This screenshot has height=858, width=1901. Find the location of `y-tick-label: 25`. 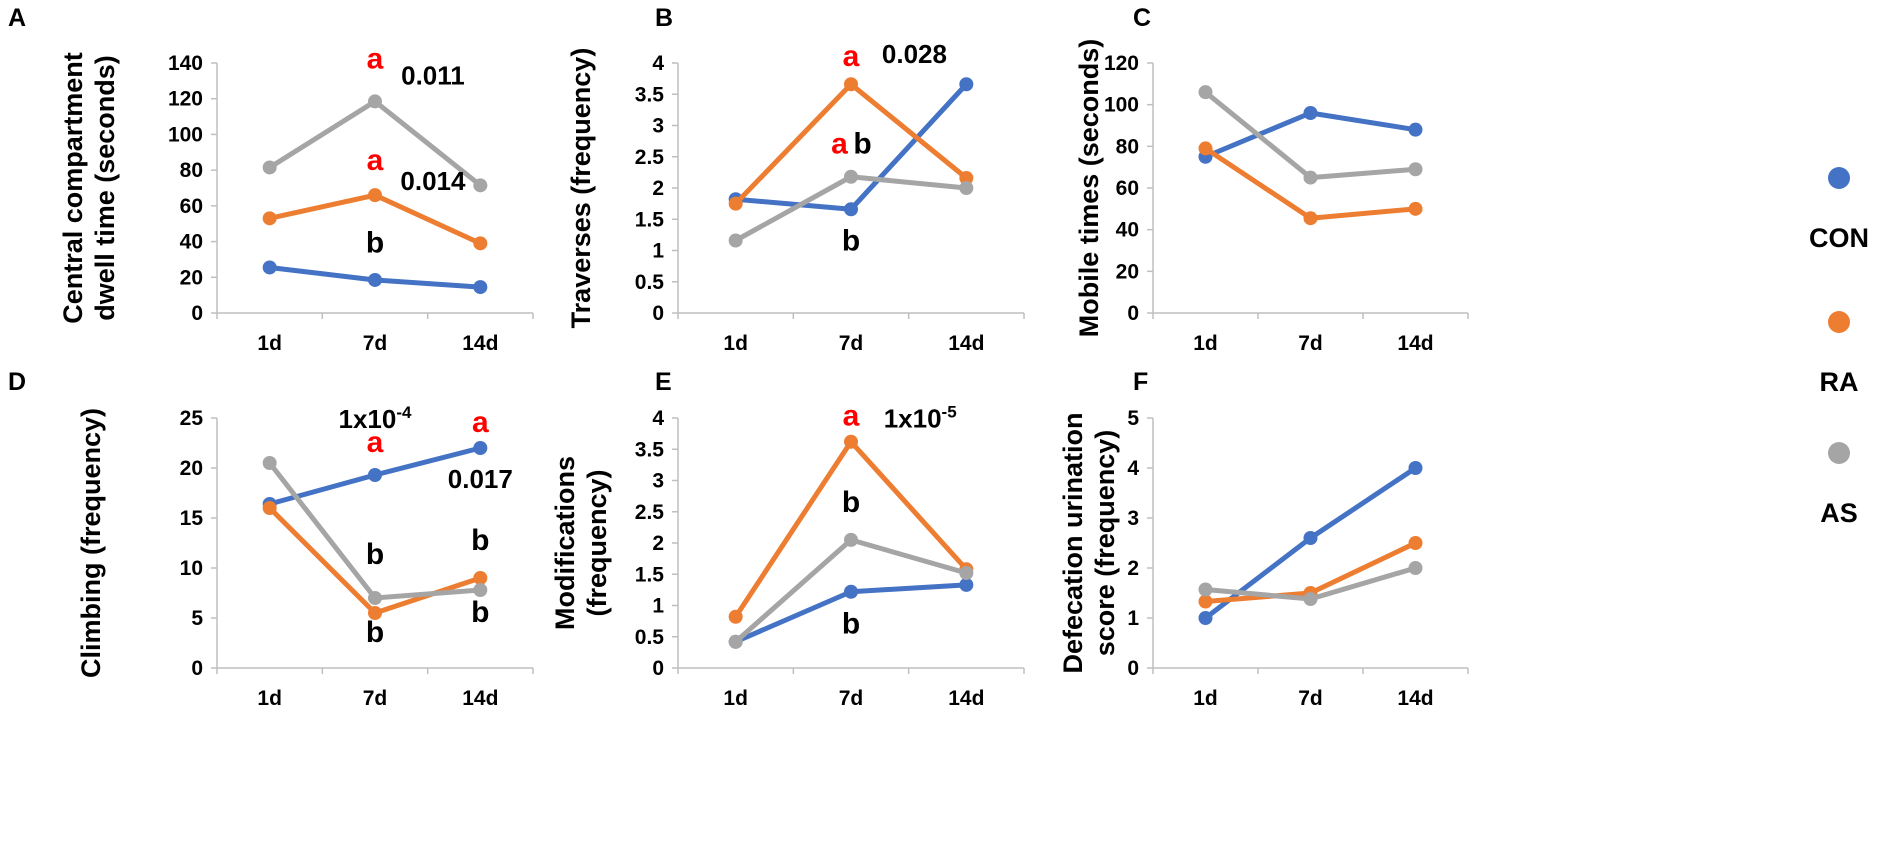

y-tick-label: 25 is located at coordinates (192, 418).